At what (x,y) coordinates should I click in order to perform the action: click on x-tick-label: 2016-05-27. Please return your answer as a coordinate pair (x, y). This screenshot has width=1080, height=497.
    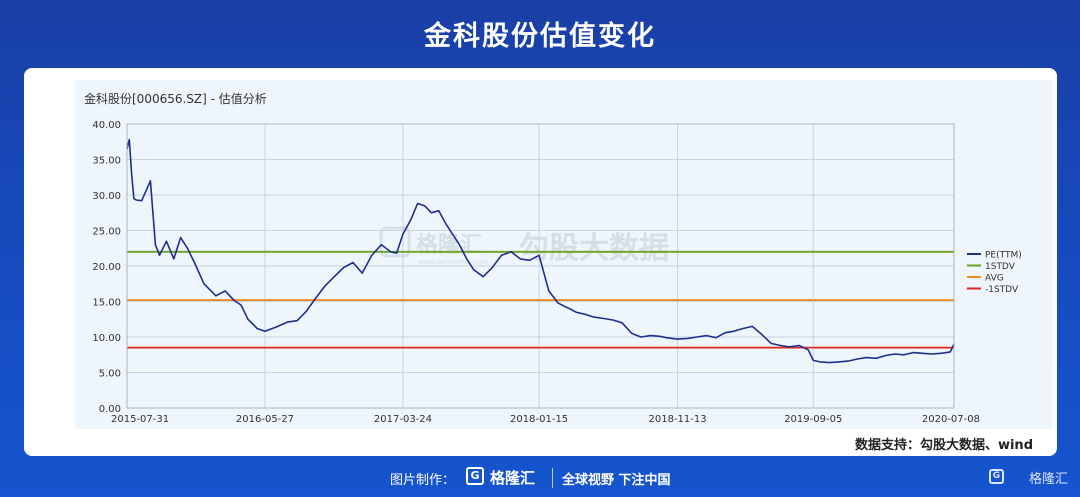
    Looking at the image, I should click on (265, 419).